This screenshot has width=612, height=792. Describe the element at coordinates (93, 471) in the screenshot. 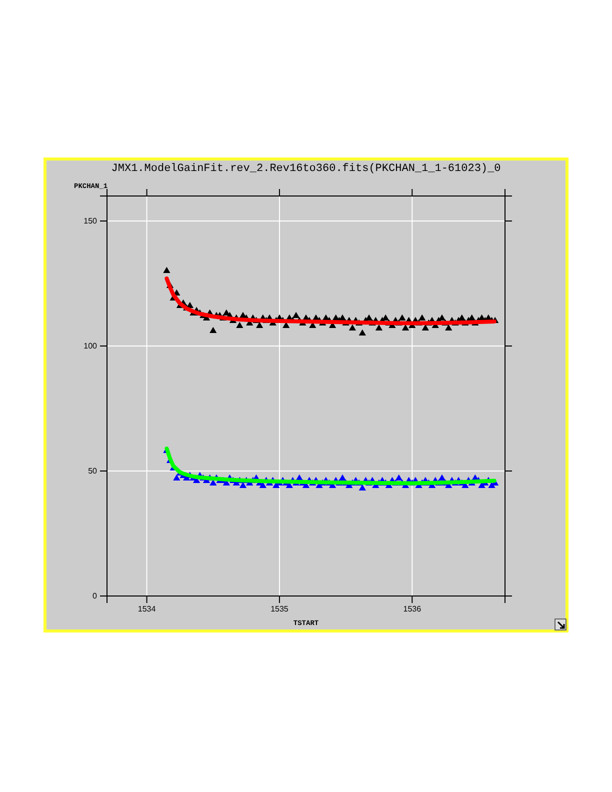

I see `y-tick-label: 50` at that location.